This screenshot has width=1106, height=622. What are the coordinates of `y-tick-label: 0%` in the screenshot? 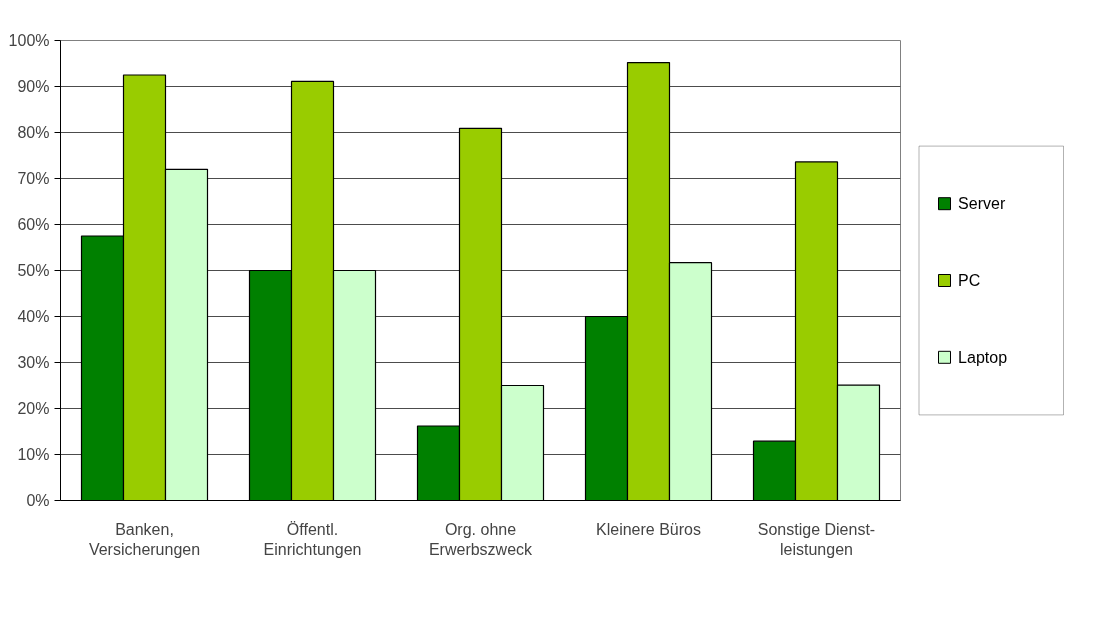 It's located at (38, 500).